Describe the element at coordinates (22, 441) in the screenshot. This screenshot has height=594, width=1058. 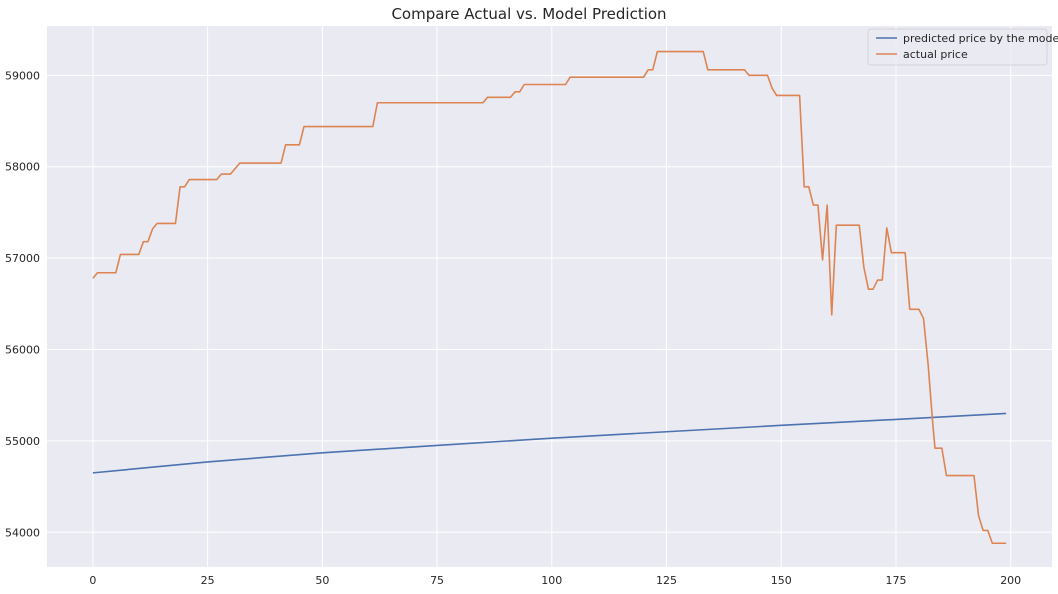
I see `y-tick-label: 55000` at that location.